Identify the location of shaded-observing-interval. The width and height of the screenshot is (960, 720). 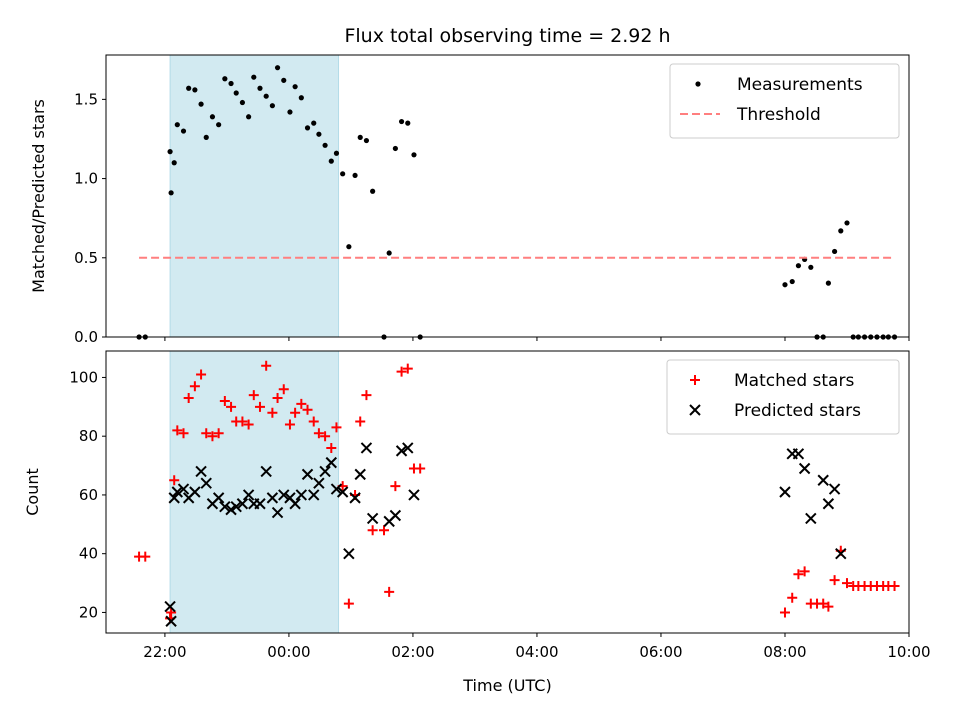
(254, 196).